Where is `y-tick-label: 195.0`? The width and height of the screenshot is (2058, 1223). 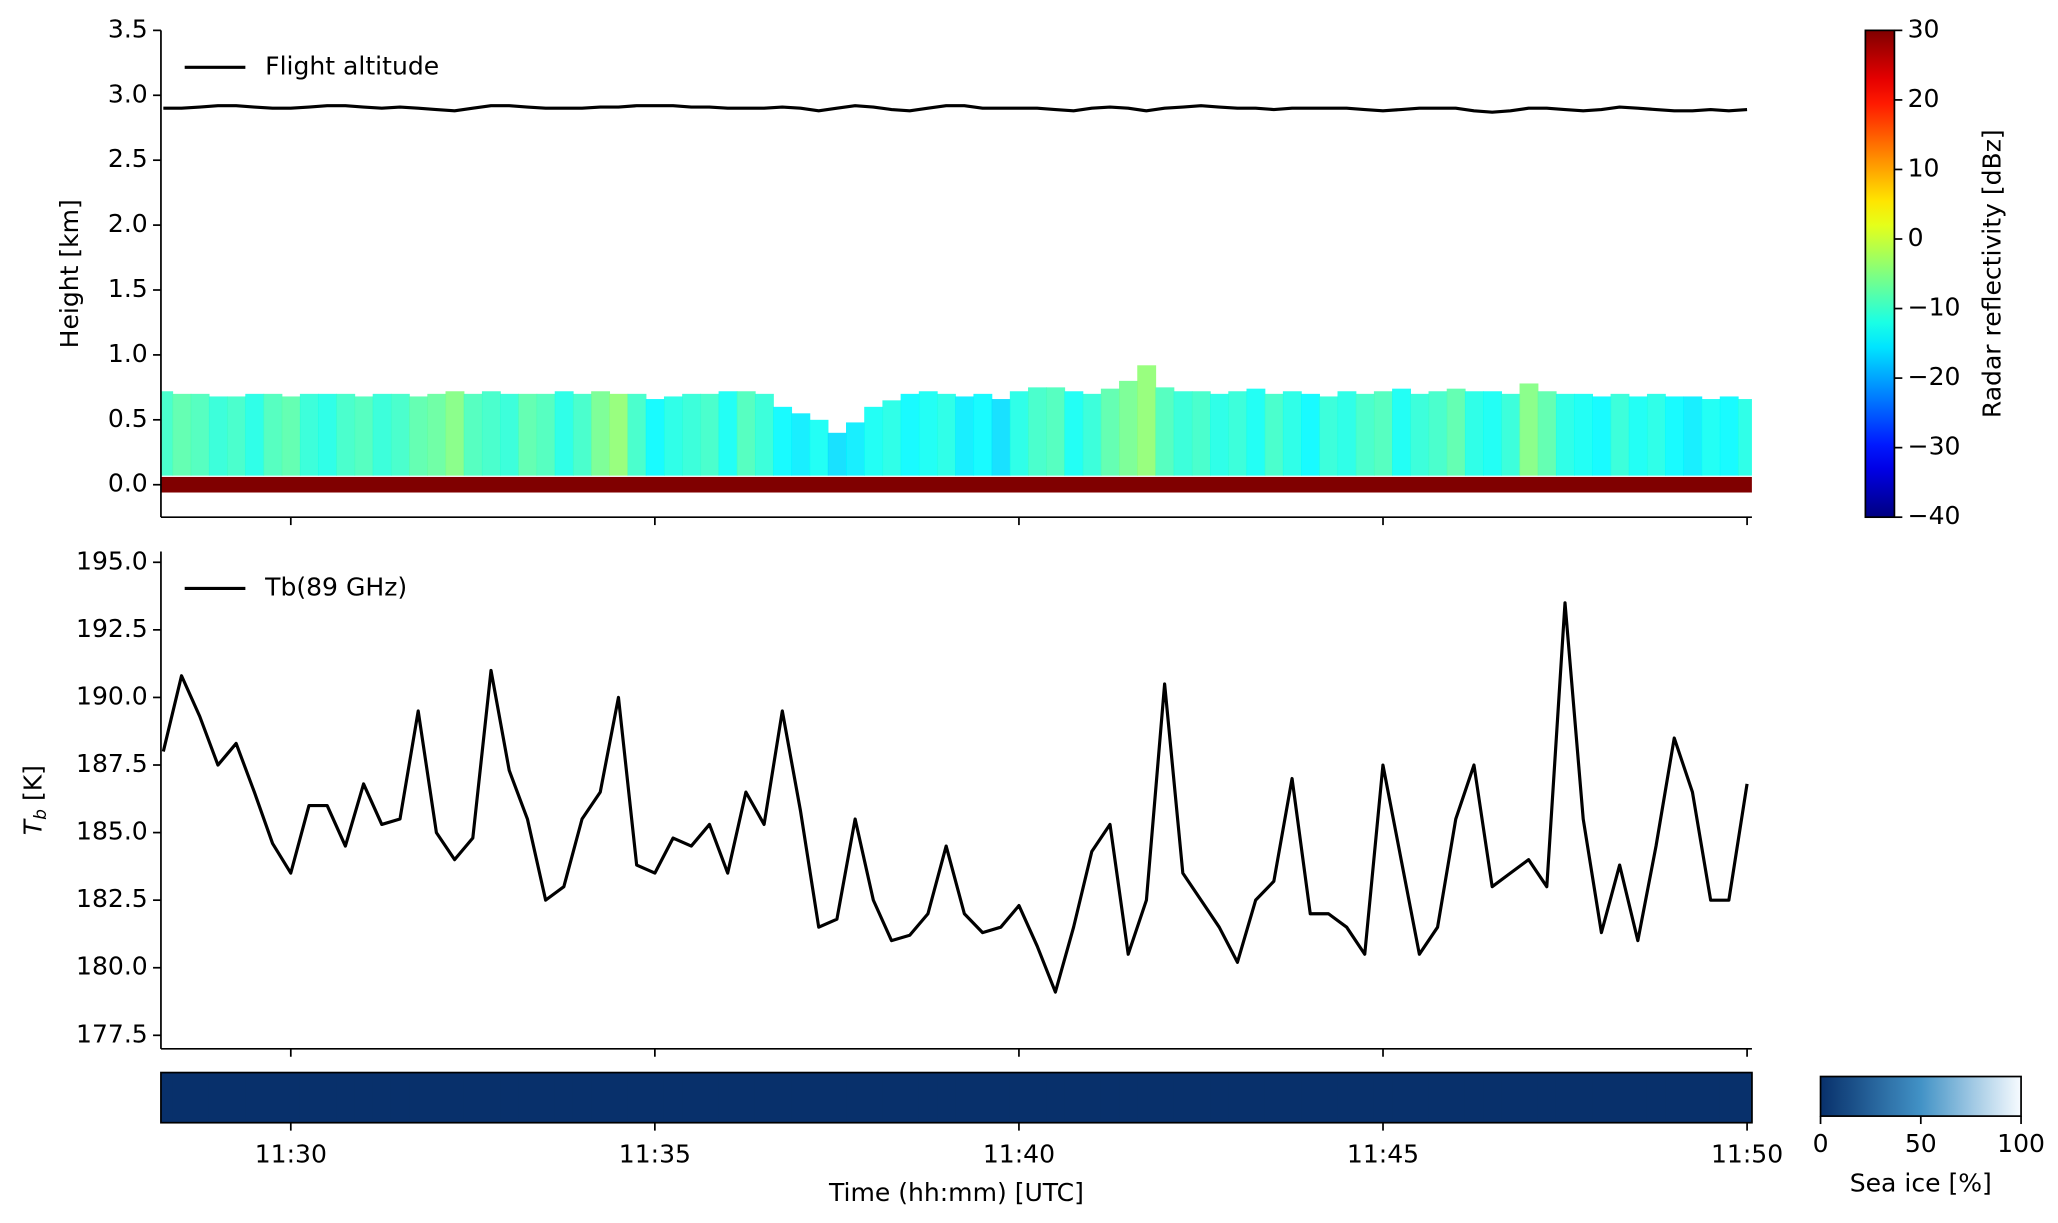
y-tick-label: 195.0 is located at coordinates (112, 560).